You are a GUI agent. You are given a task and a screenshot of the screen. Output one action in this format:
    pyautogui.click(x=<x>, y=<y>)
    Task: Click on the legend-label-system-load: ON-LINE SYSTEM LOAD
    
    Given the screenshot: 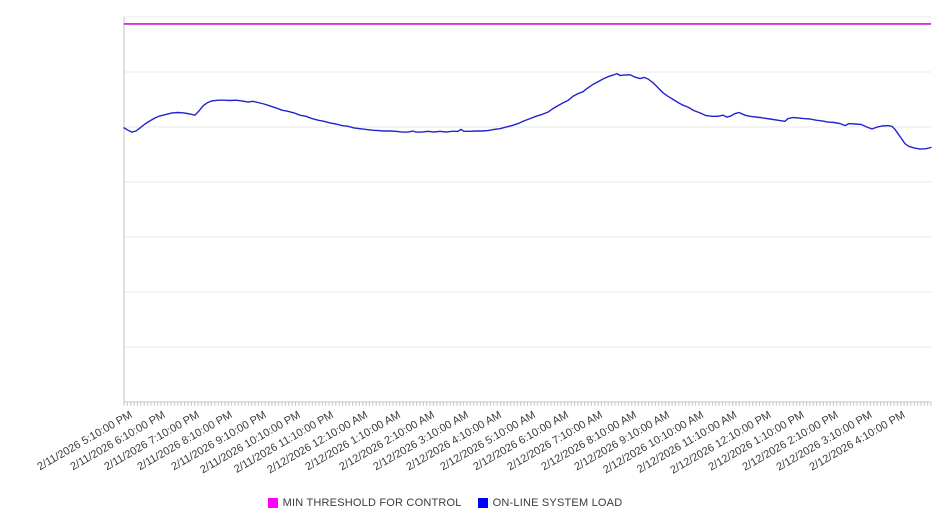 What is the action you would take?
    pyautogui.click(x=557, y=503)
    